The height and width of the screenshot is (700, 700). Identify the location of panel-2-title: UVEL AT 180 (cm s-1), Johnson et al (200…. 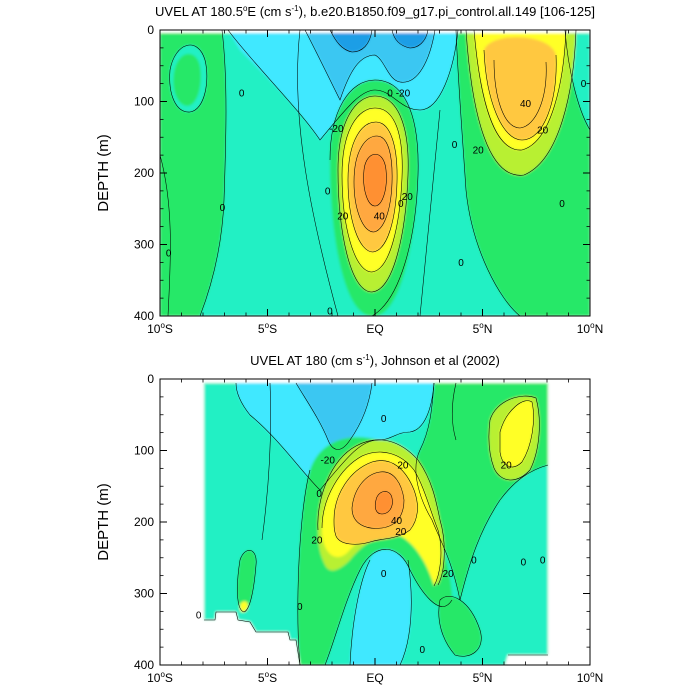
(375, 360).